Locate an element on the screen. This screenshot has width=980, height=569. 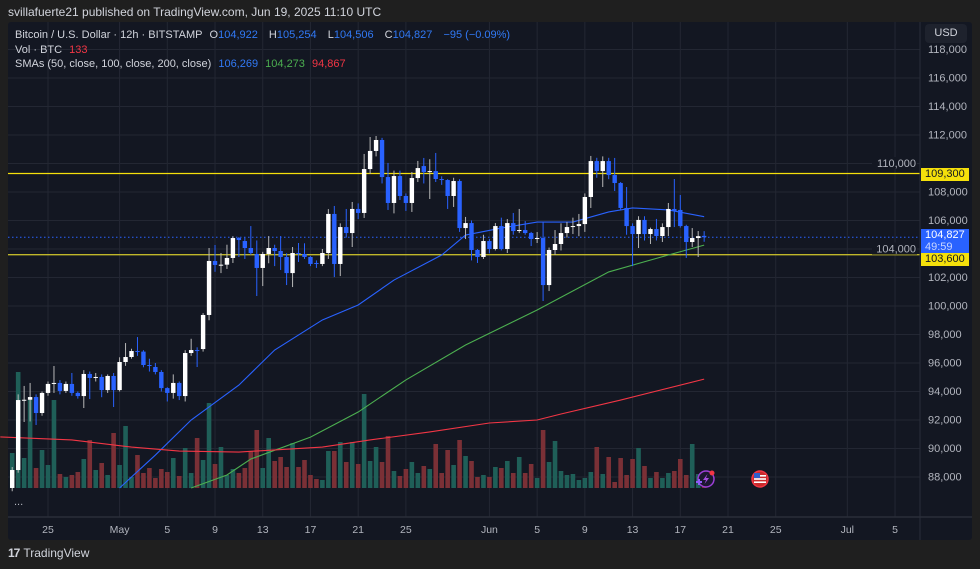
footer-brand: 17 TradingView is located at coordinates (48, 553).